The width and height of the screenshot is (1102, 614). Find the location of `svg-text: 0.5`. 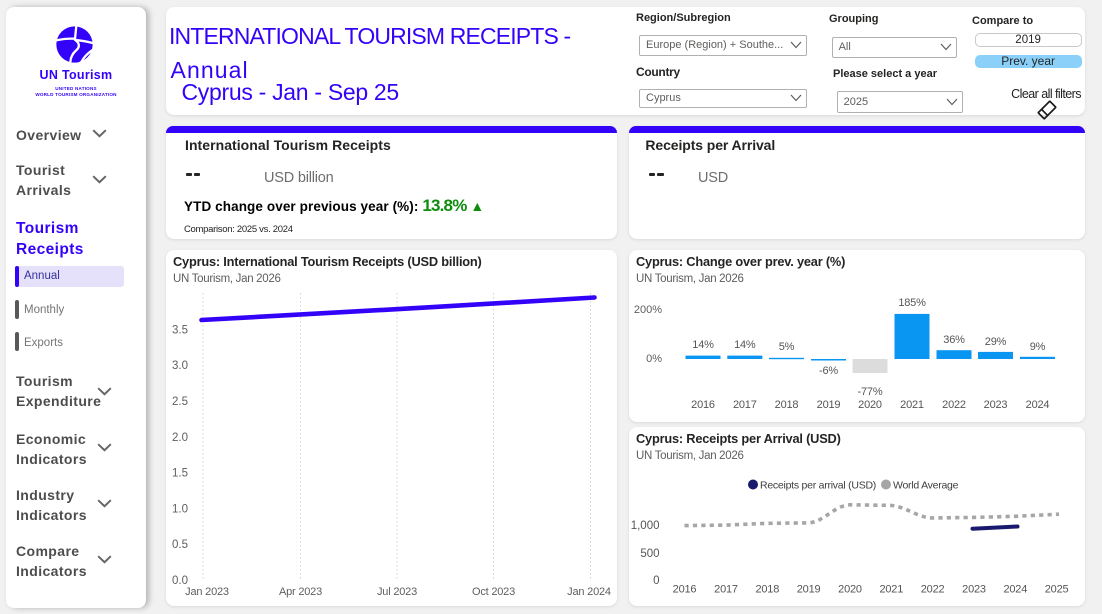

svg-text: 0.5 is located at coordinates (180, 545).